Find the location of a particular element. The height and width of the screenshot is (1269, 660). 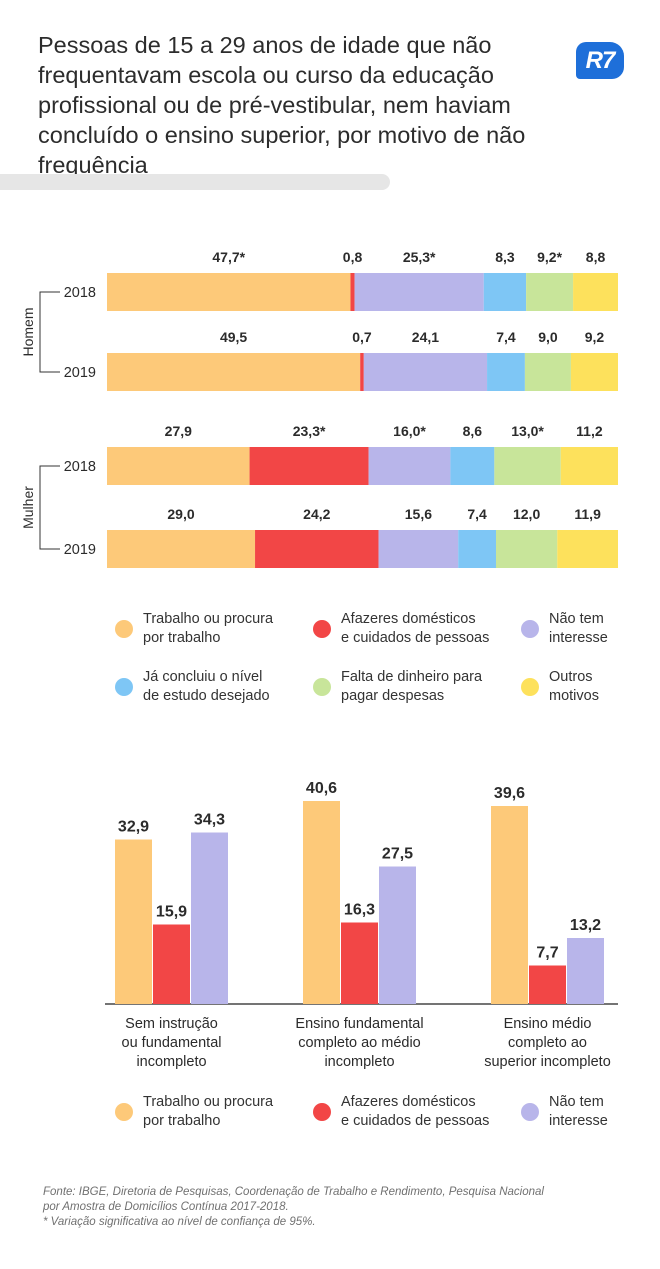

data-label: 25,3* is located at coordinates (419, 257).